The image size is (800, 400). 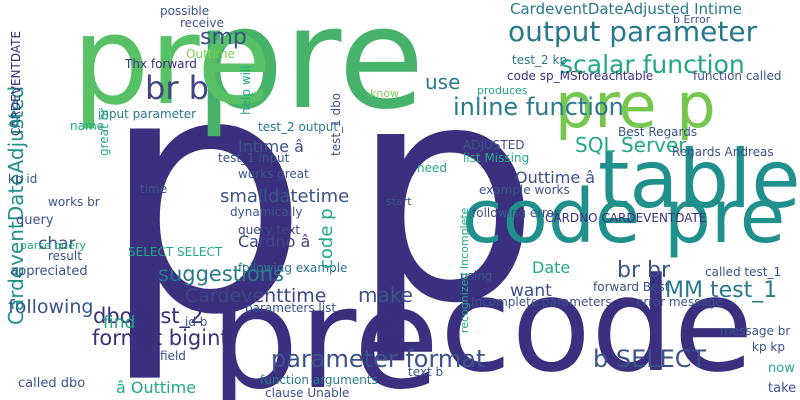 What do you see at coordinates (269, 230) in the screenshot?
I see `cloud-word: query text` at bounding box center [269, 230].